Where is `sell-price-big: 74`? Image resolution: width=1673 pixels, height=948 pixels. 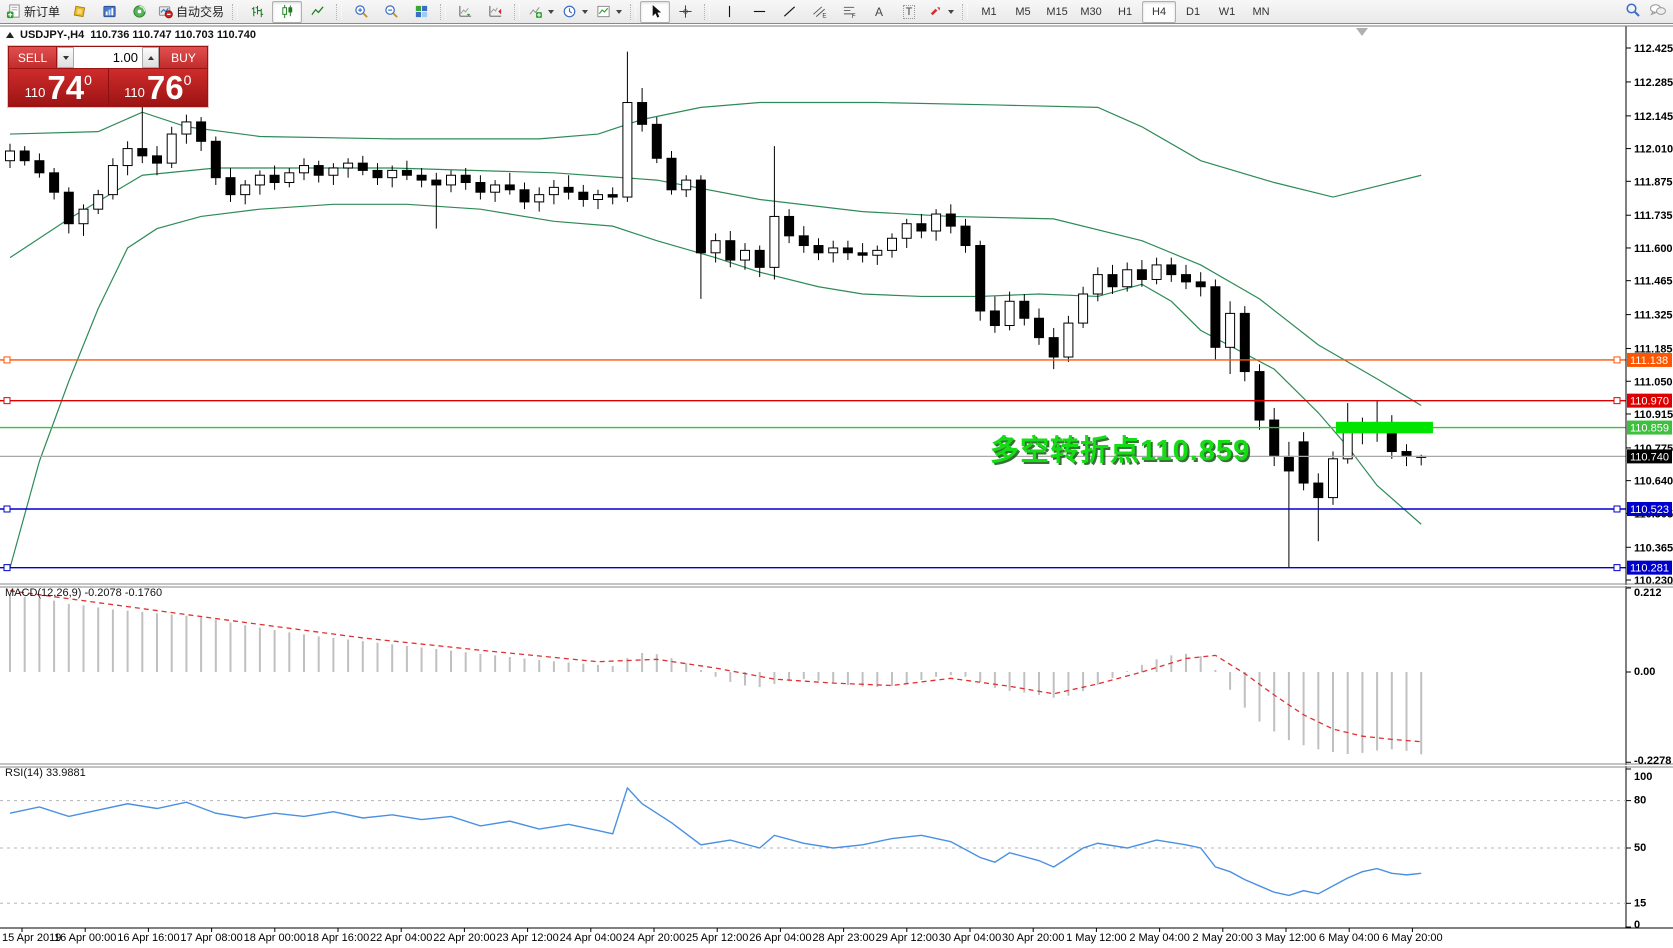
sell-price-big: 74 is located at coordinates (66, 87).